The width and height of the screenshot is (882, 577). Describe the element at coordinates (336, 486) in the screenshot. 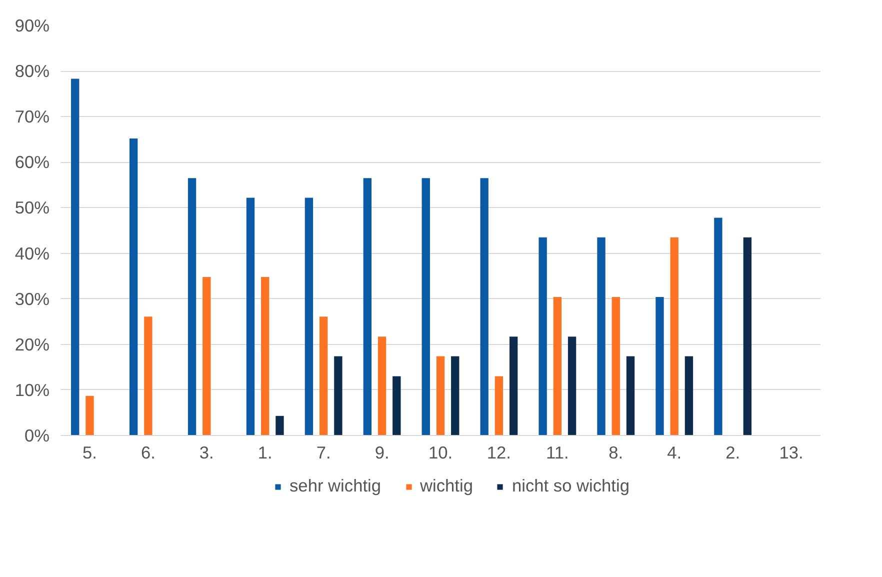

I see `legend-label: sehr wichtig` at that location.